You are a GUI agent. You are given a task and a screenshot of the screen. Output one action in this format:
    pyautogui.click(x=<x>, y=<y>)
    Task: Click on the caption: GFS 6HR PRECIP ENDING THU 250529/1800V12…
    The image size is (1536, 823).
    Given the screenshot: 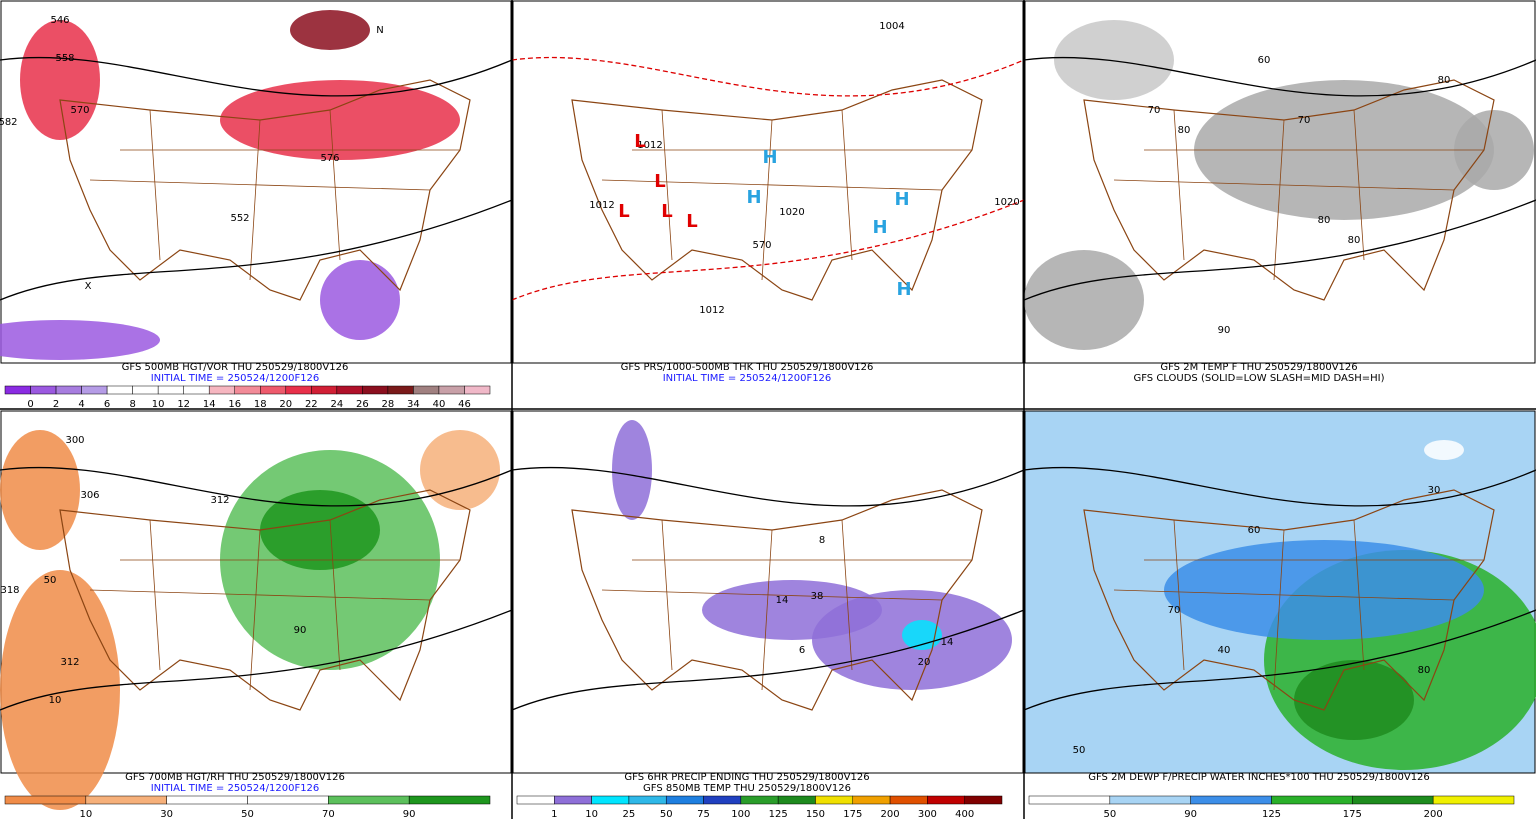 What is the action you would take?
    pyautogui.click(x=746, y=777)
    